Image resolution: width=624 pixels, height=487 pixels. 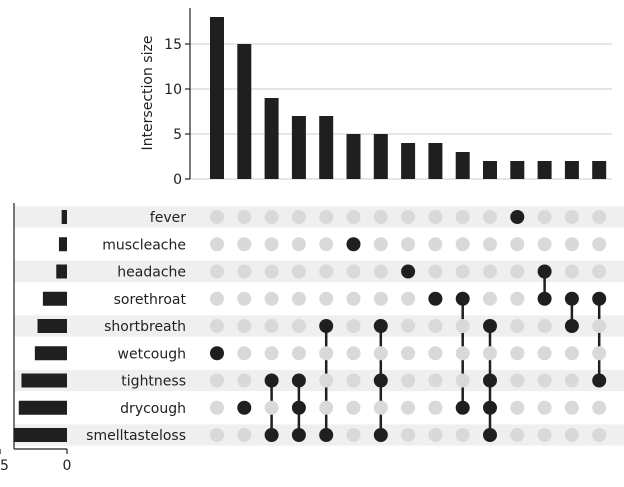 I want to click on y-tick-label-5: 5, so click(x=177, y=135).